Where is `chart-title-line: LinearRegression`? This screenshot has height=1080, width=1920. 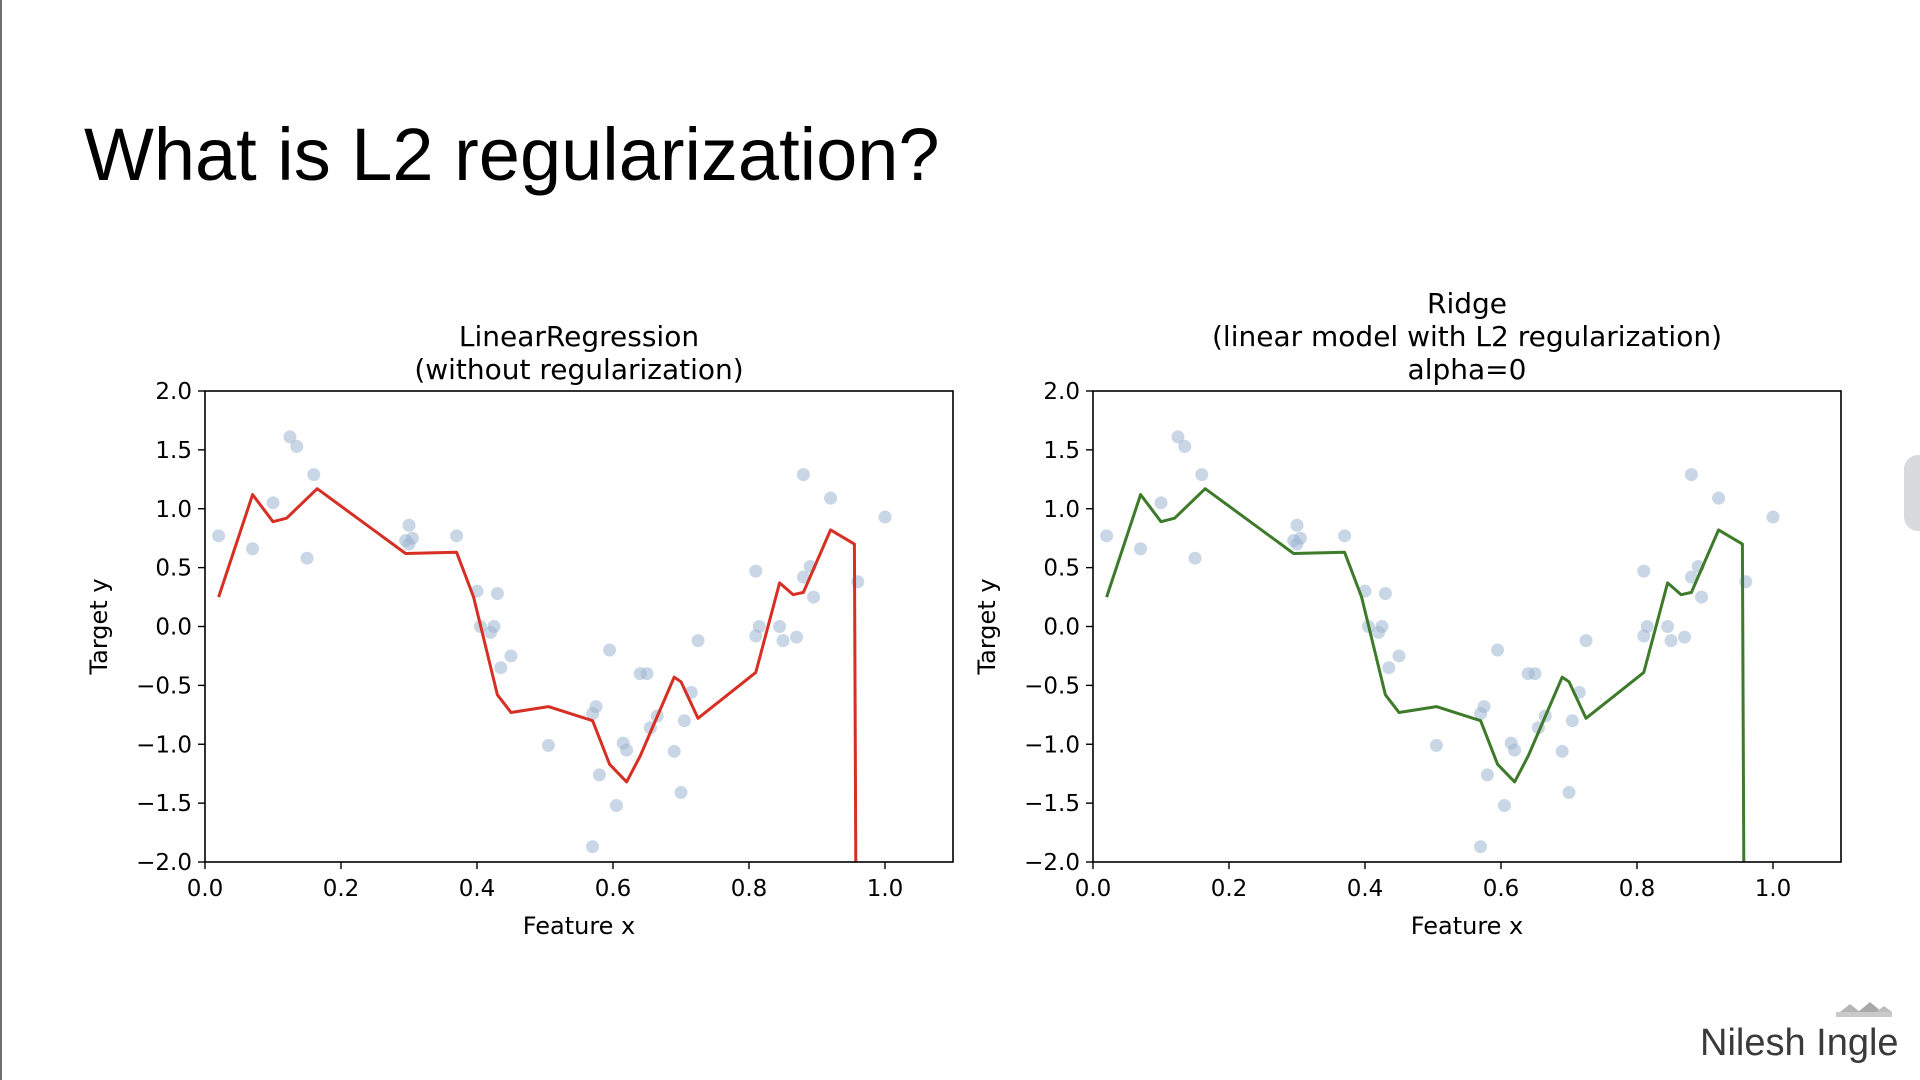 chart-title-line: LinearRegression is located at coordinates (579, 336).